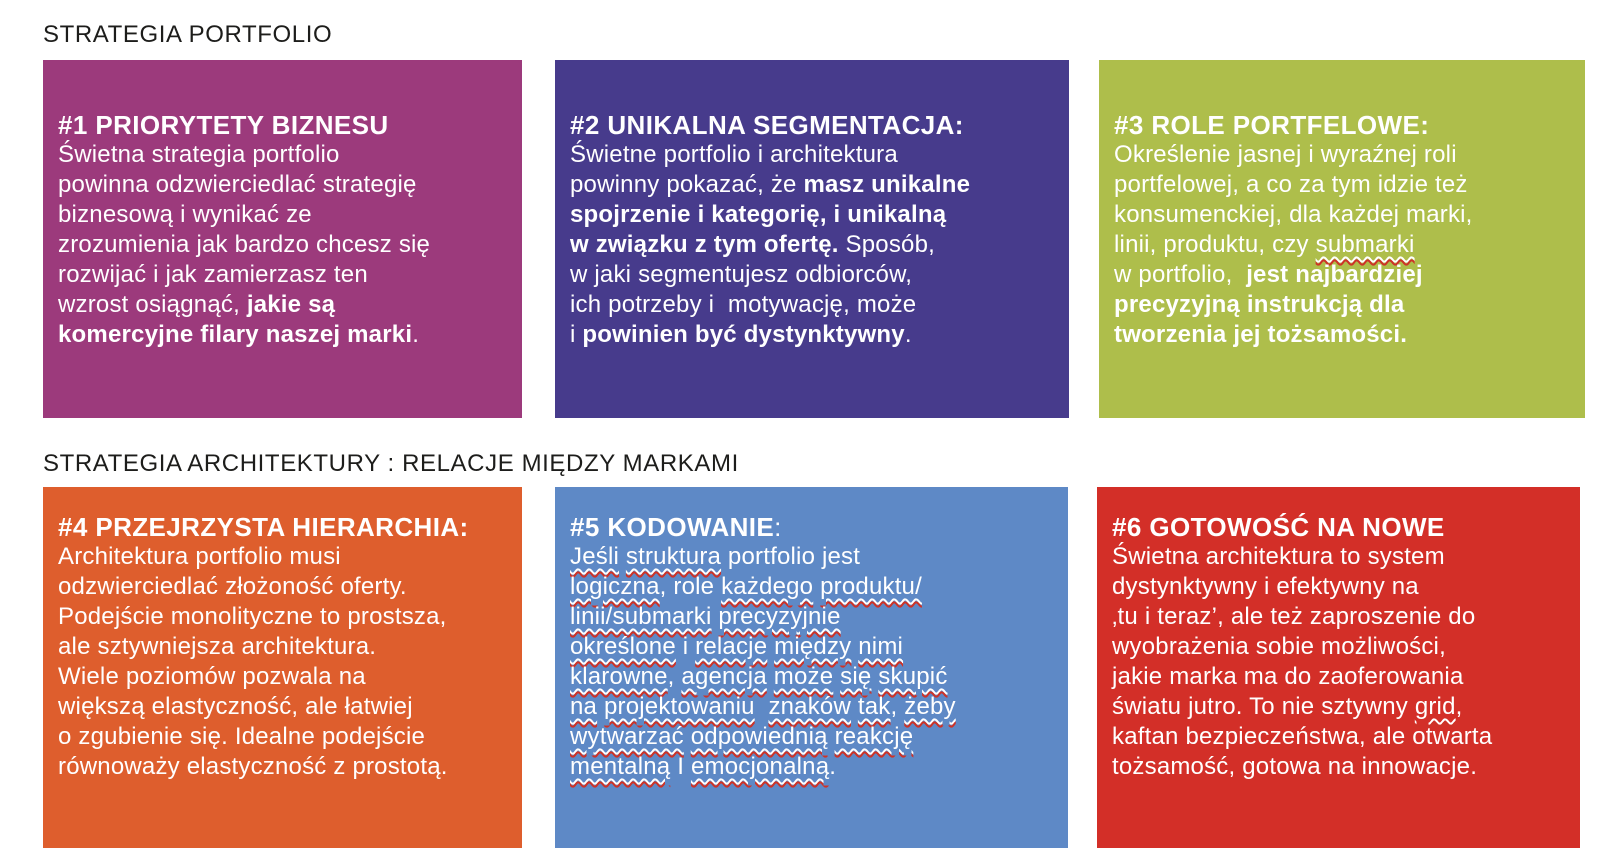  I want to click on card-title: #2 UNIKALNA SEGMENTACJA:, so click(767, 125).